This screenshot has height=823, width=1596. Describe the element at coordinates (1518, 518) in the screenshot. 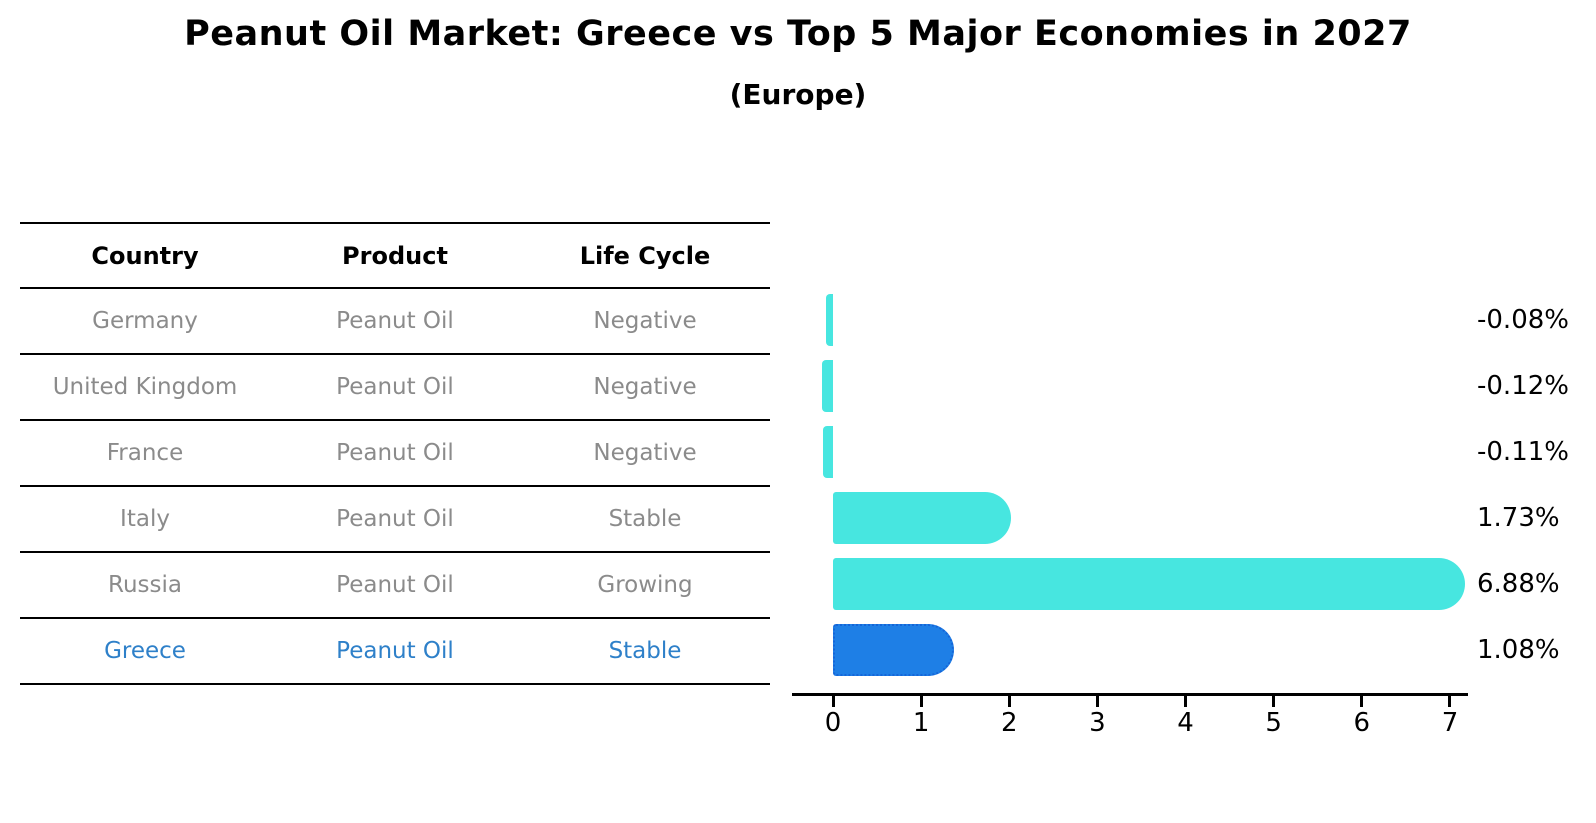

I see `bar-value-label: 1.73%` at that location.